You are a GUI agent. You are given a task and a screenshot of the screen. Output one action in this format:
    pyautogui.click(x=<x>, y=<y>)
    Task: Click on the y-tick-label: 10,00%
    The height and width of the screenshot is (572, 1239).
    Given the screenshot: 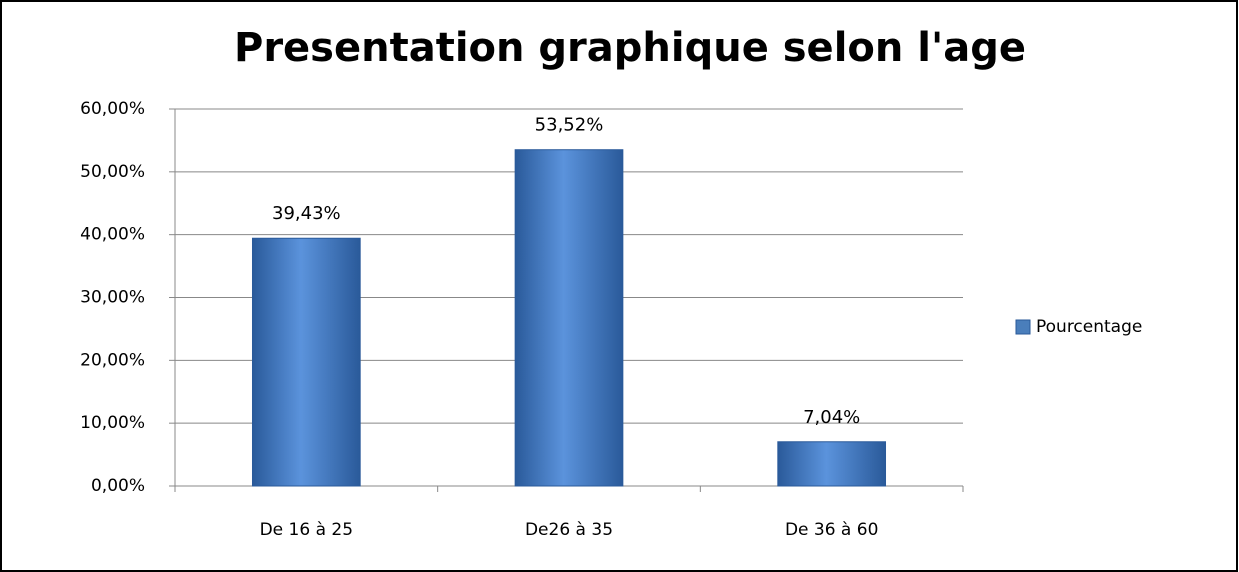 What is the action you would take?
    pyautogui.click(x=112, y=423)
    